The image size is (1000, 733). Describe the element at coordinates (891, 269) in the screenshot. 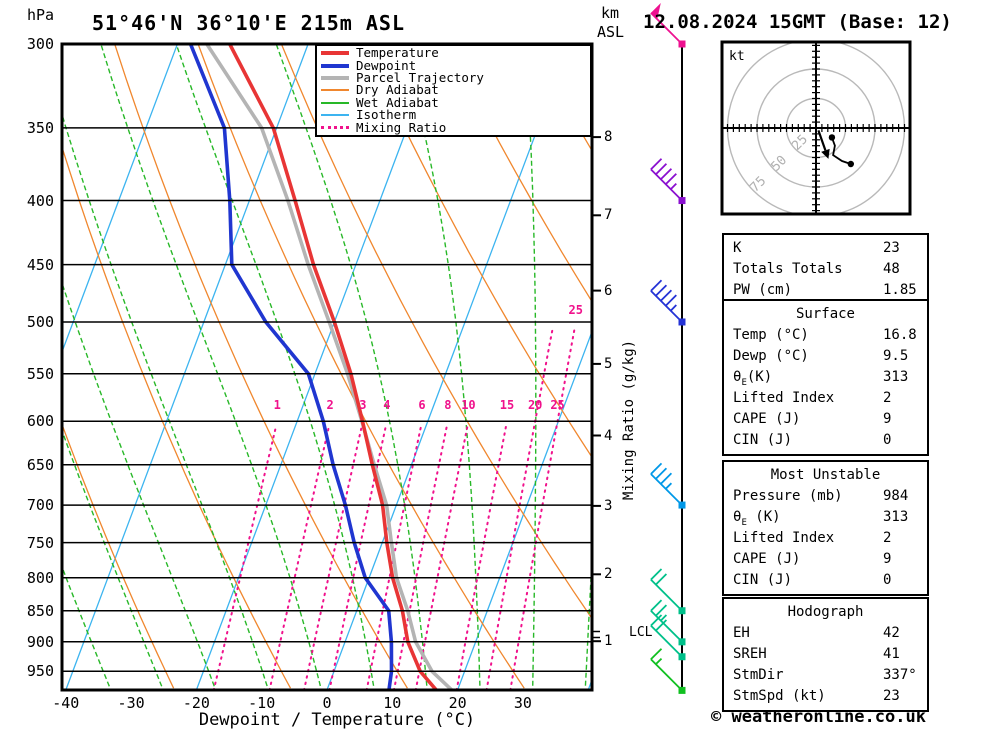

I see `table-row-value: 48` at that location.